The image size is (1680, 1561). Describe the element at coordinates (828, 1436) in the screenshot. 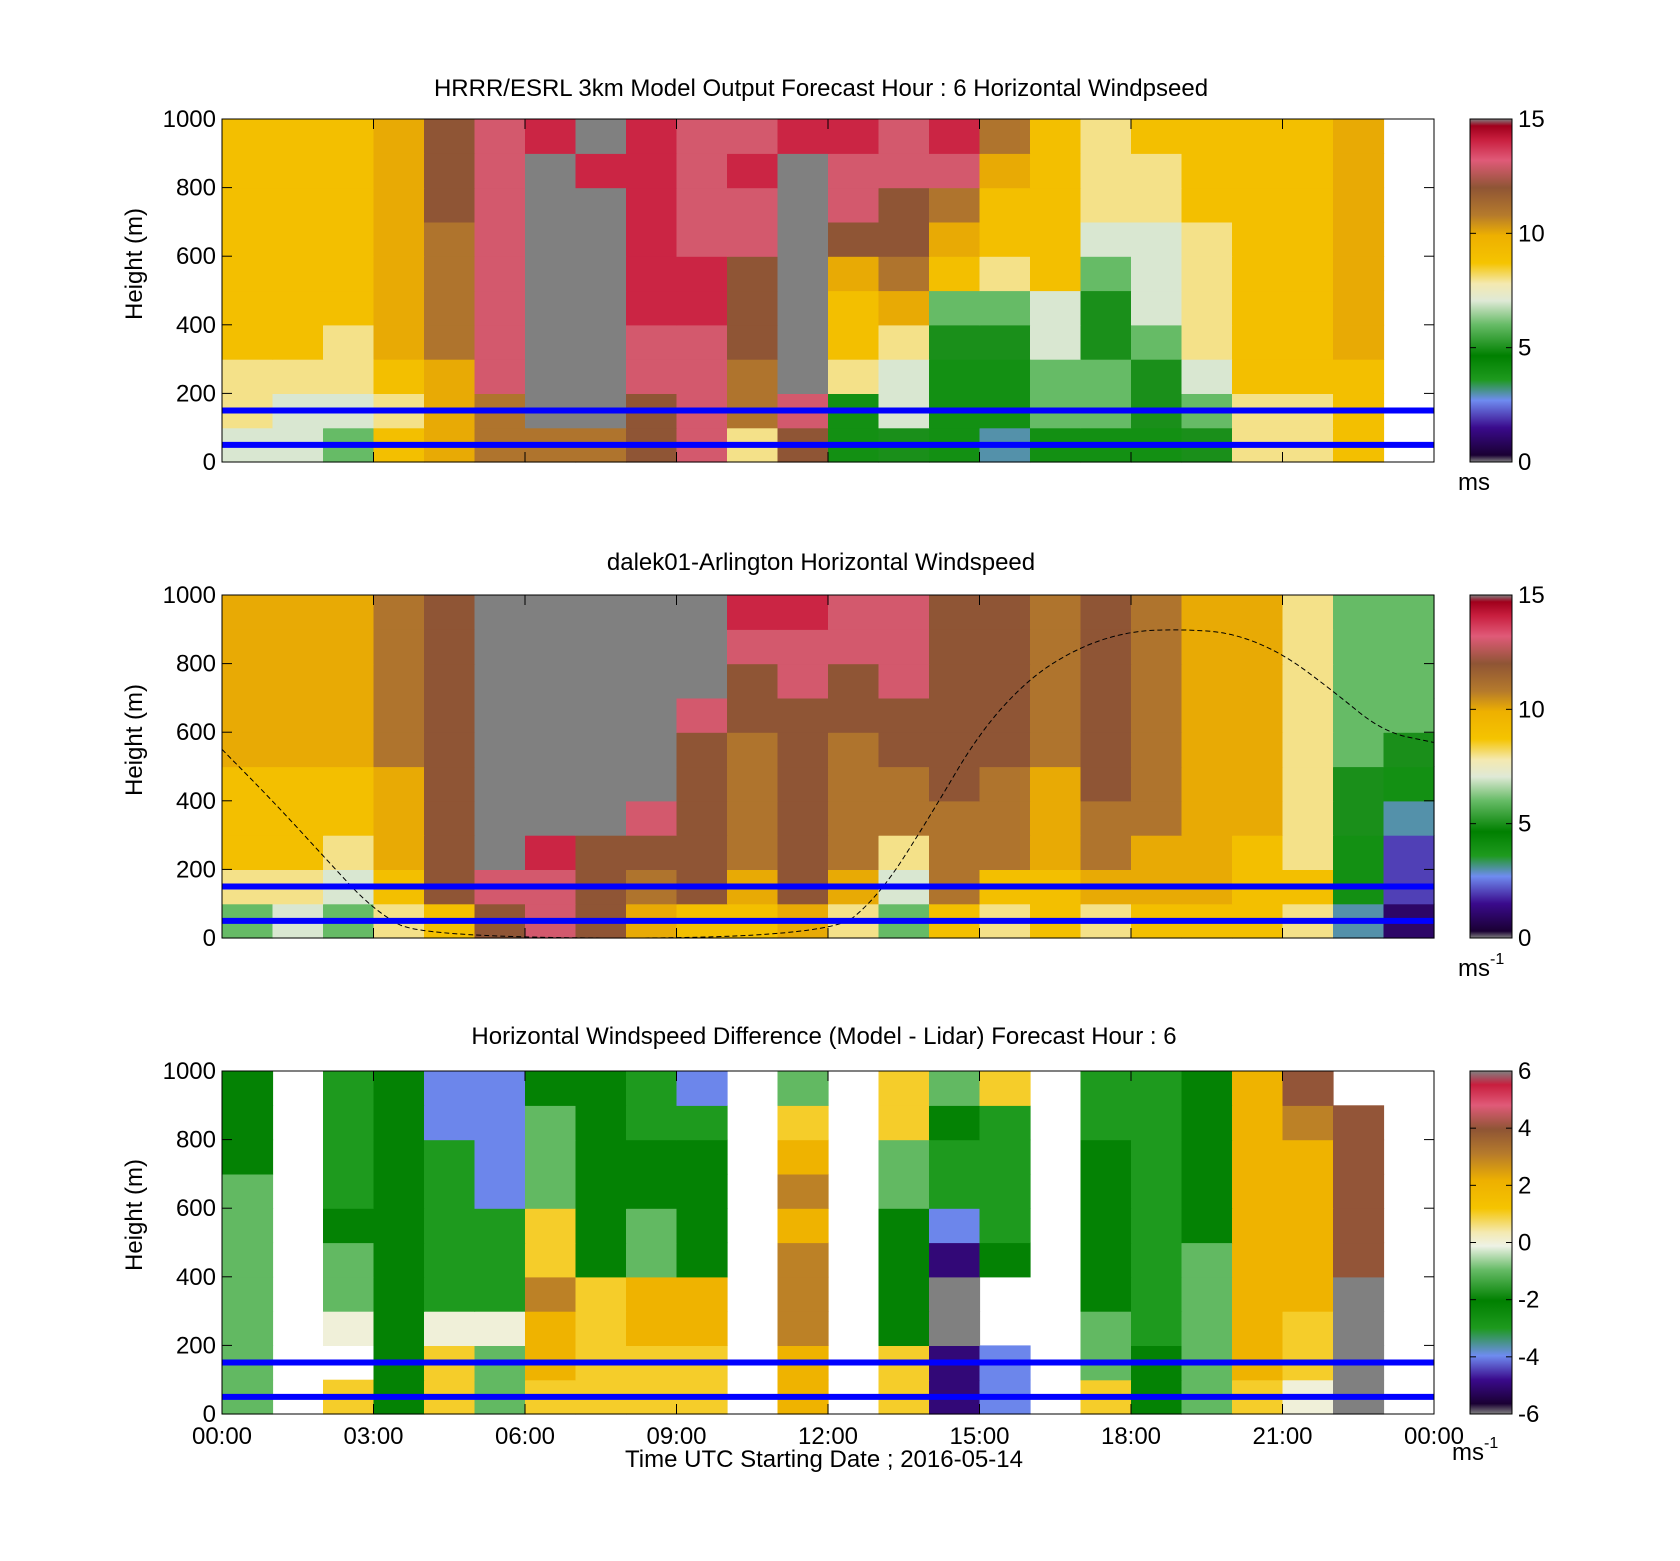

I see `x-tick-label: 12:00` at that location.